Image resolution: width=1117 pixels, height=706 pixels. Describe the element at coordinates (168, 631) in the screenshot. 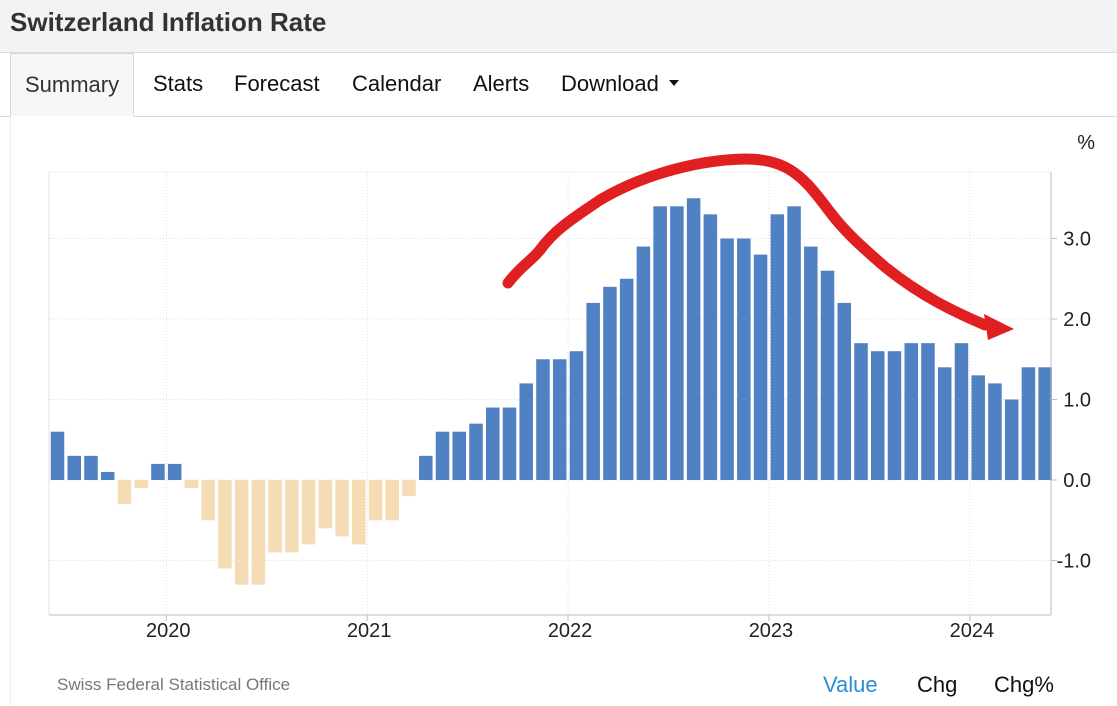

I see `x-tick-label: 2020` at that location.